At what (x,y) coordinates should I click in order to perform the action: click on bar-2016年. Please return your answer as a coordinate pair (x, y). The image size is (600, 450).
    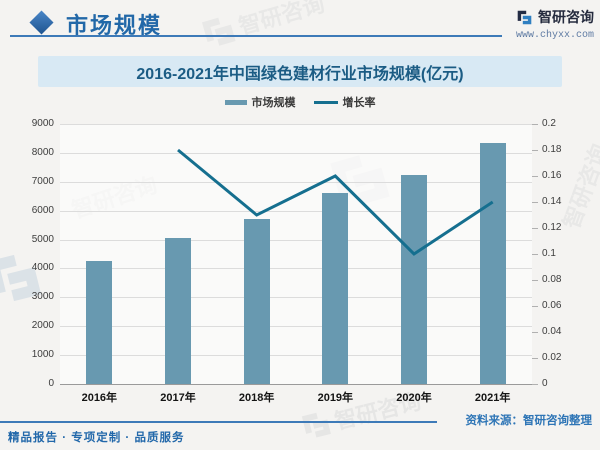
    Looking at the image, I should click on (99, 322).